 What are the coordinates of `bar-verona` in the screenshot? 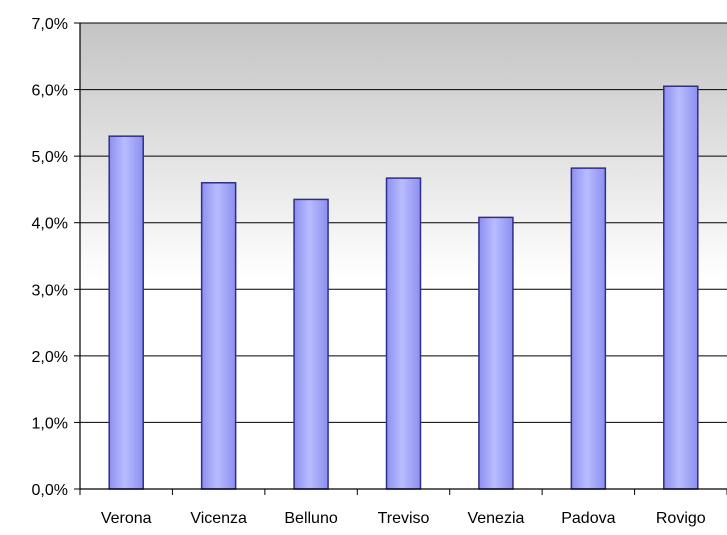 It's located at (126, 312).